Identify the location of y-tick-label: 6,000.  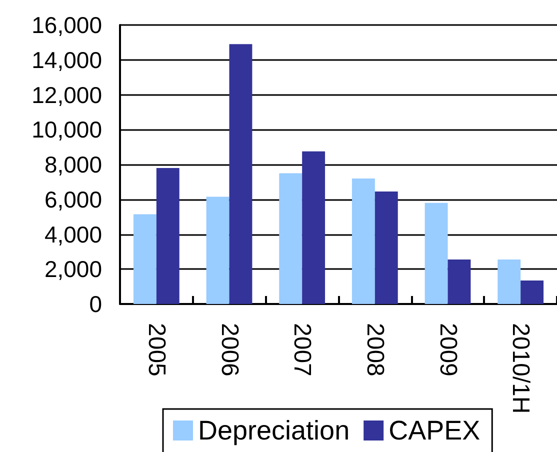
(73, 199).